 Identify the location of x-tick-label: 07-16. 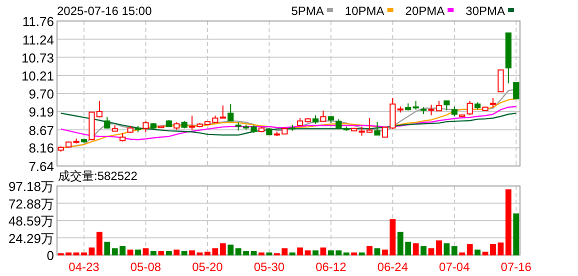
(516, 267).